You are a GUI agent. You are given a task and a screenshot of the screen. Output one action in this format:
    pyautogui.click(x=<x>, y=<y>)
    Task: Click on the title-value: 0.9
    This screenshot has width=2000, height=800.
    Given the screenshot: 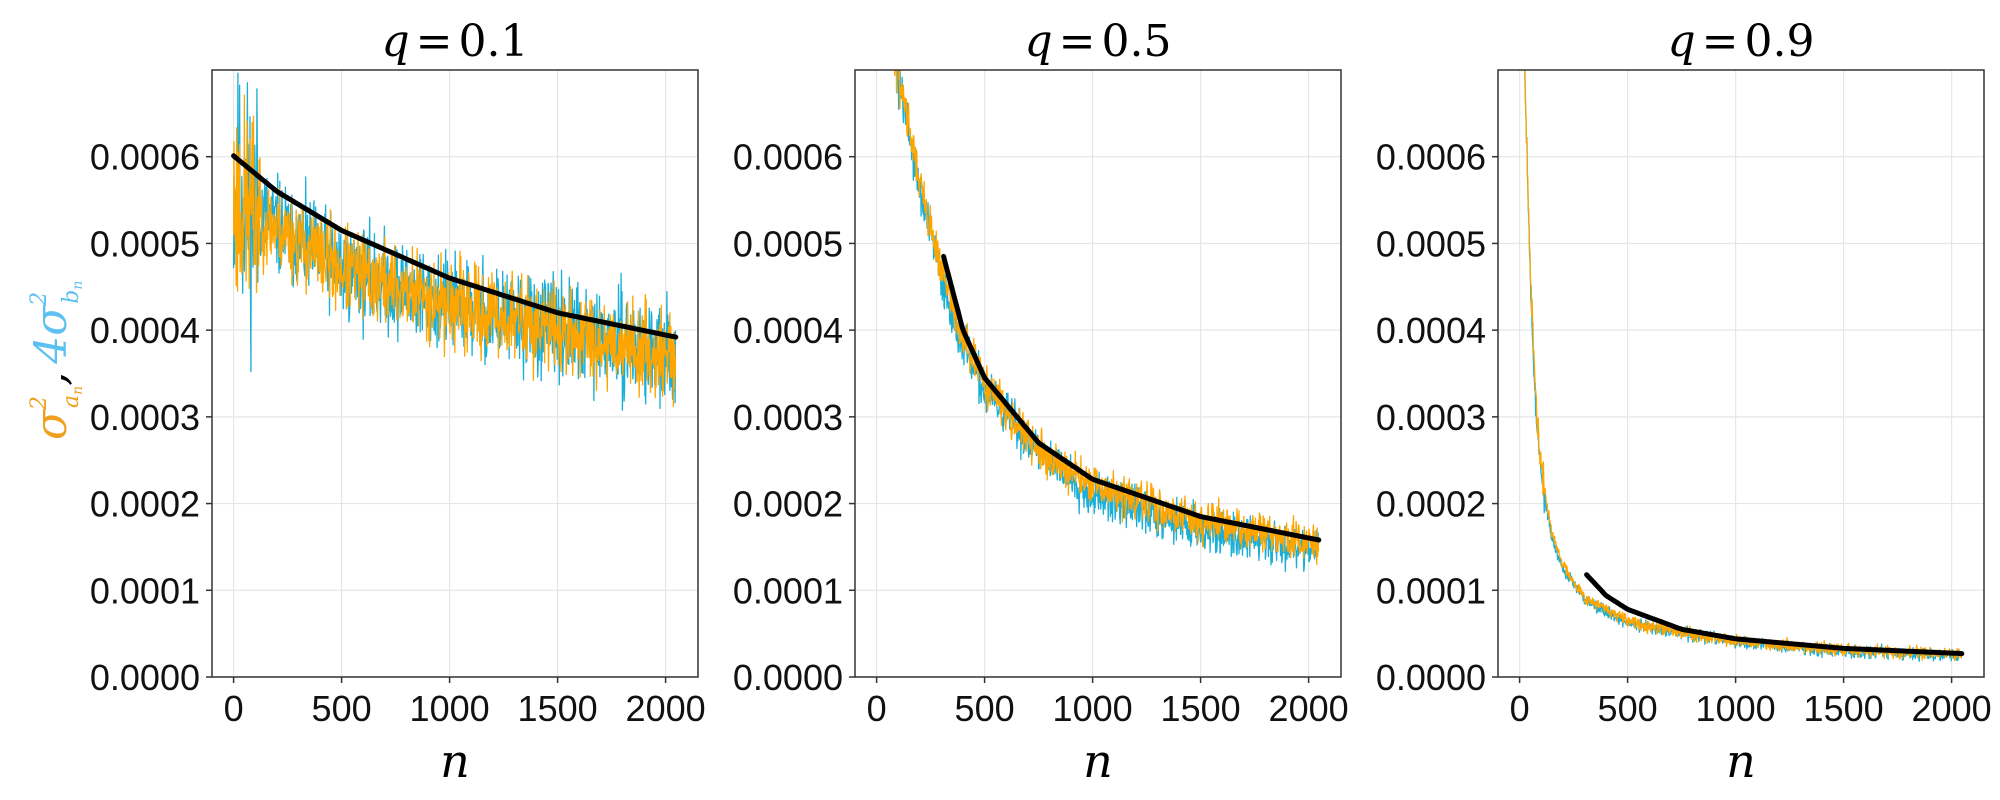 What is the action you would take?
    pyautogui.click(x=1780, y=41)
    